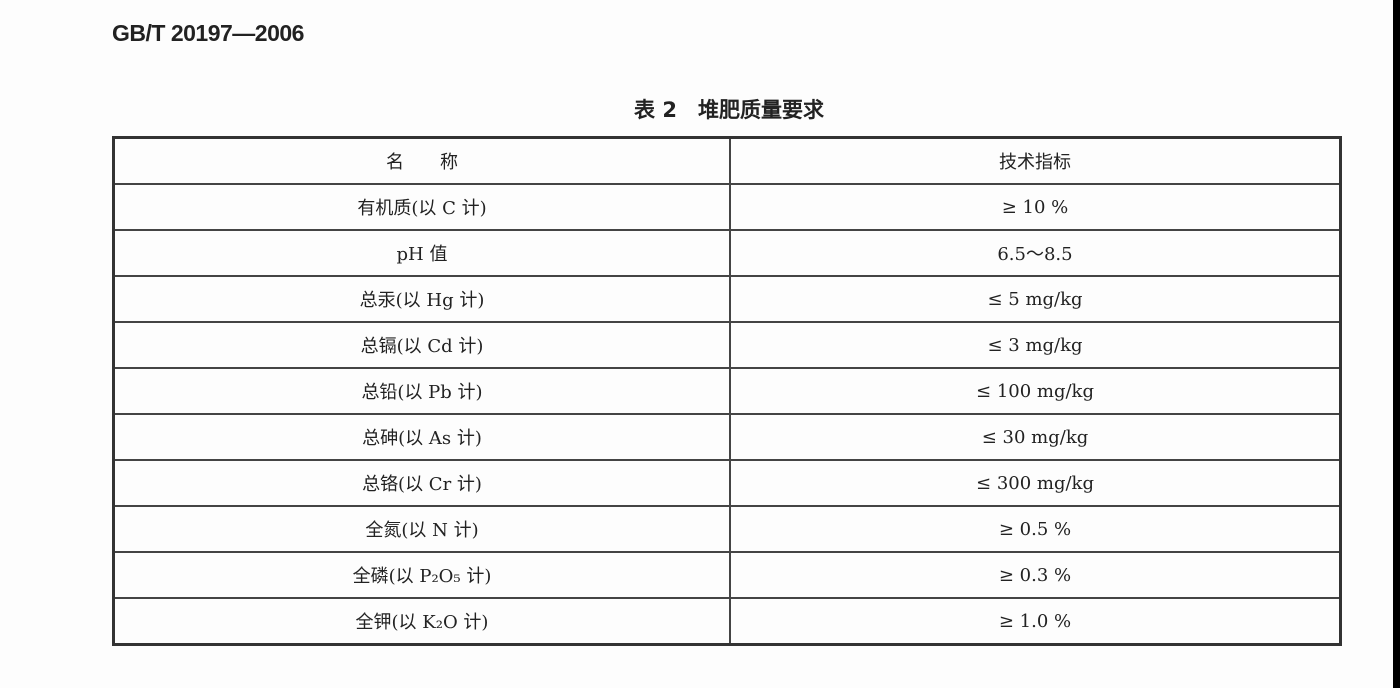 This screenshot has height=688, width=1400. Describe the element at coordinates (421, 437) in the screenshot. I see `row-name: 总砷(以 As 计)` at that location.